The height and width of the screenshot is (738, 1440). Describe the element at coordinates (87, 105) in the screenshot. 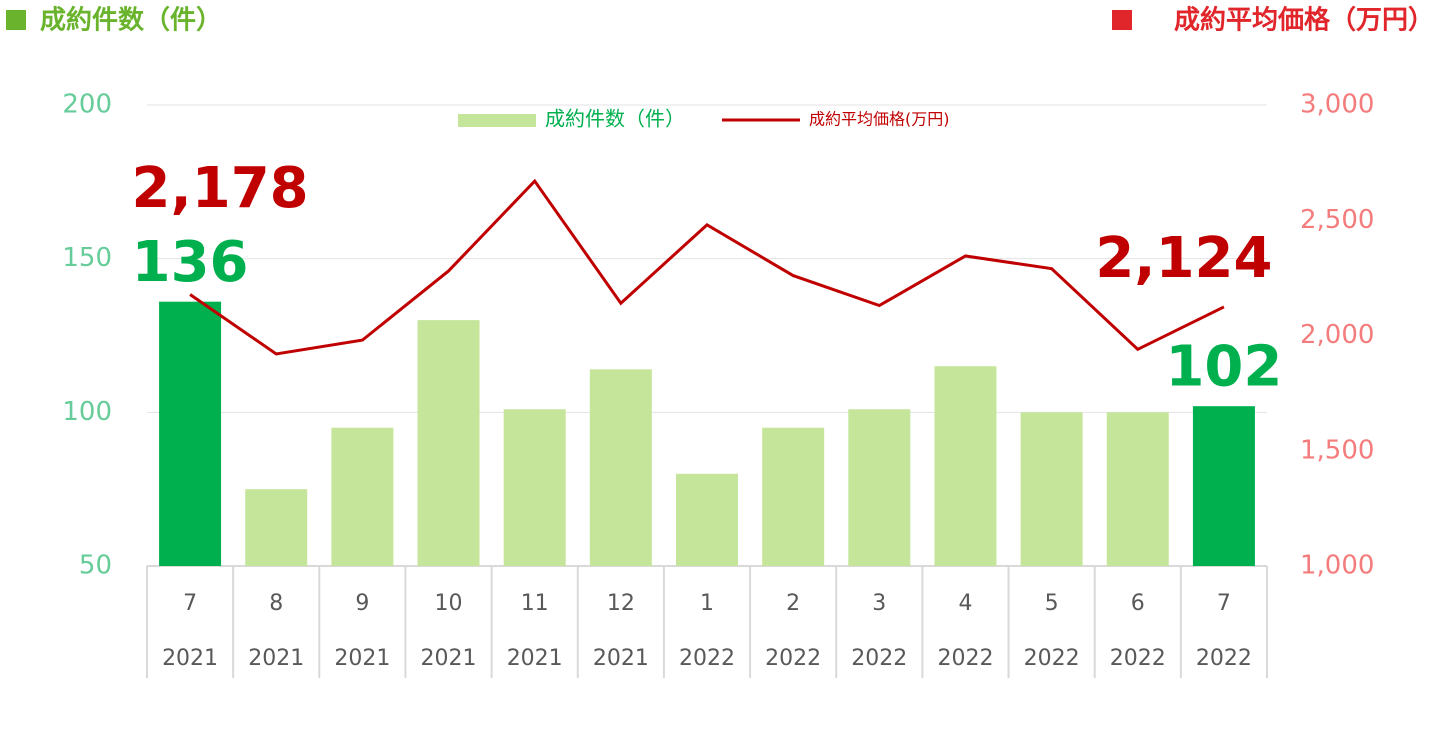

I see `y-tick-label: 200` at that location.